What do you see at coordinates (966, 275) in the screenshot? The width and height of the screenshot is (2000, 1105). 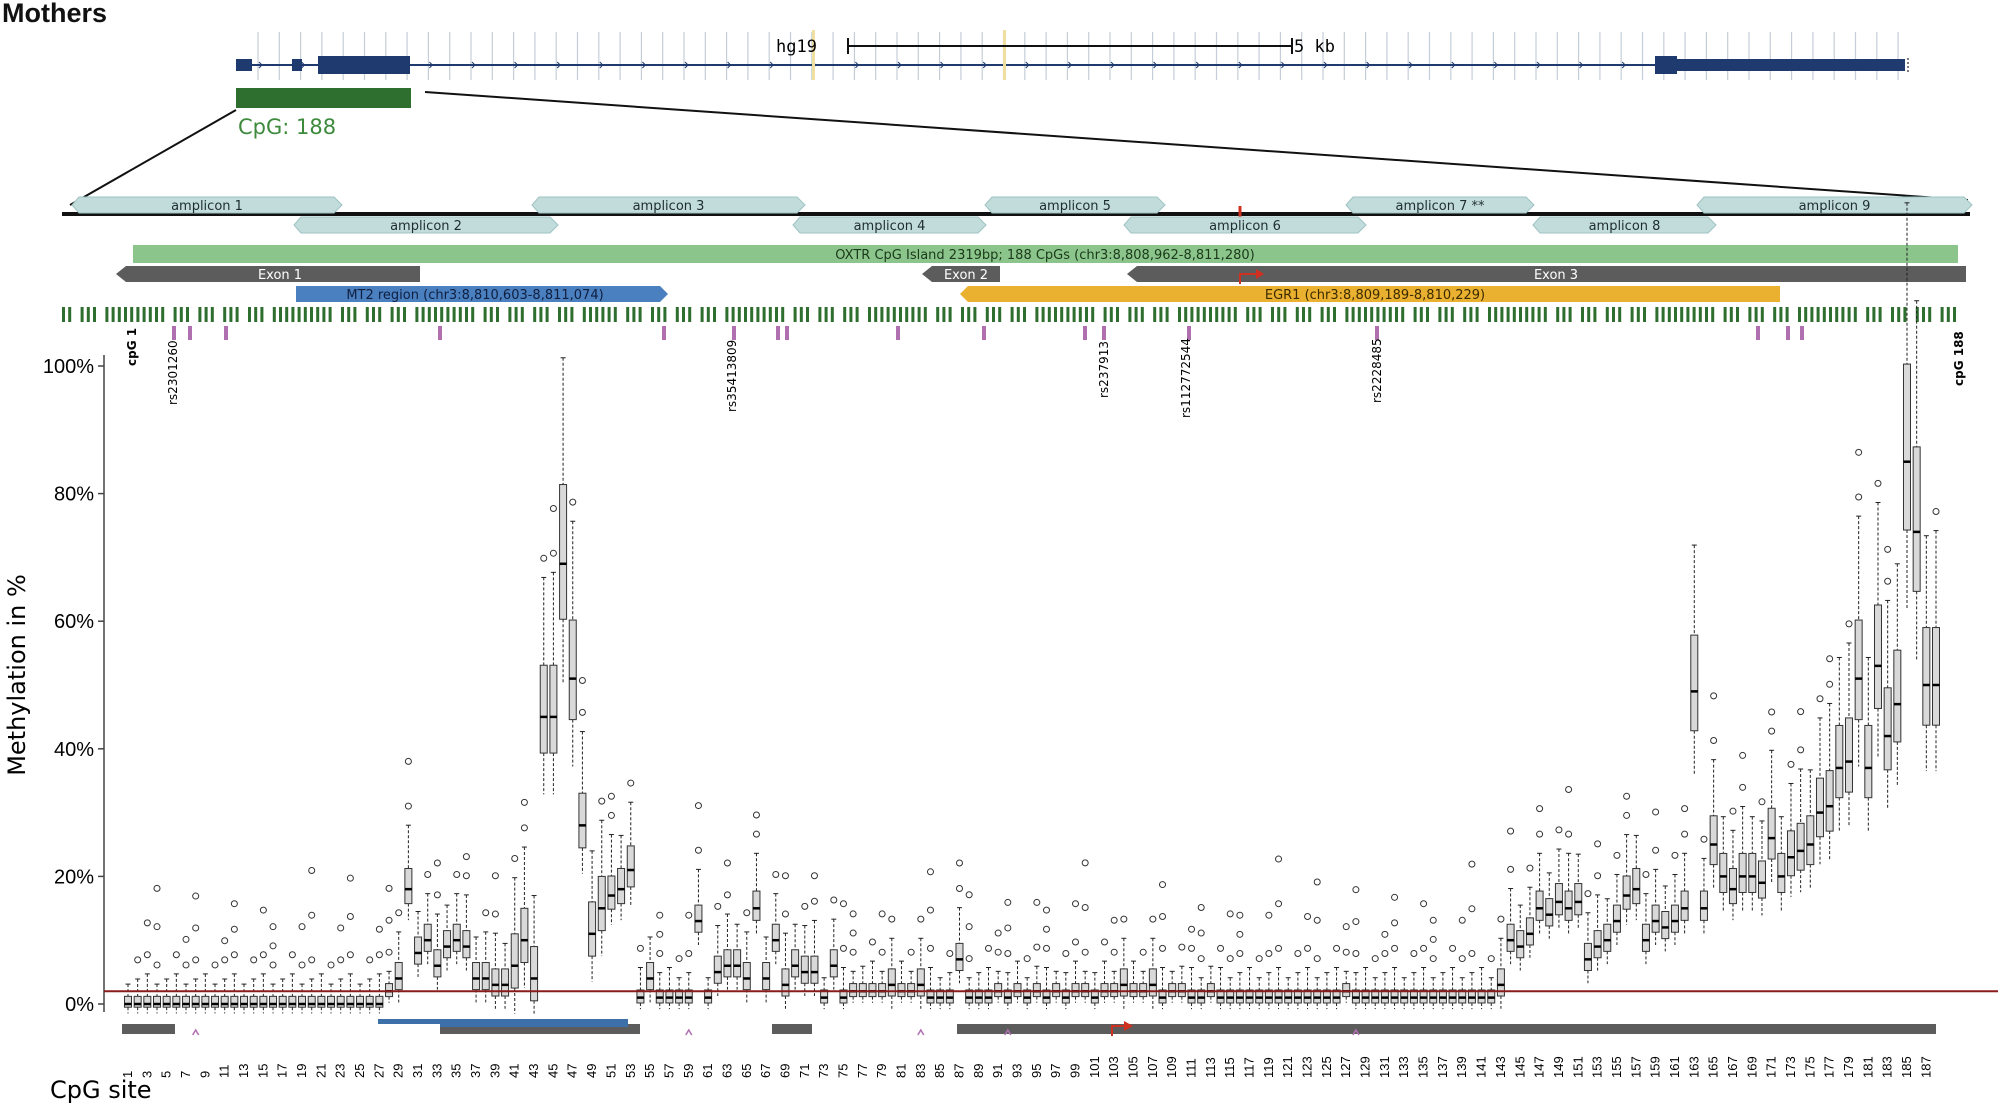 I see `exon2-label: Exon 2` at bounding box center [966, 275].